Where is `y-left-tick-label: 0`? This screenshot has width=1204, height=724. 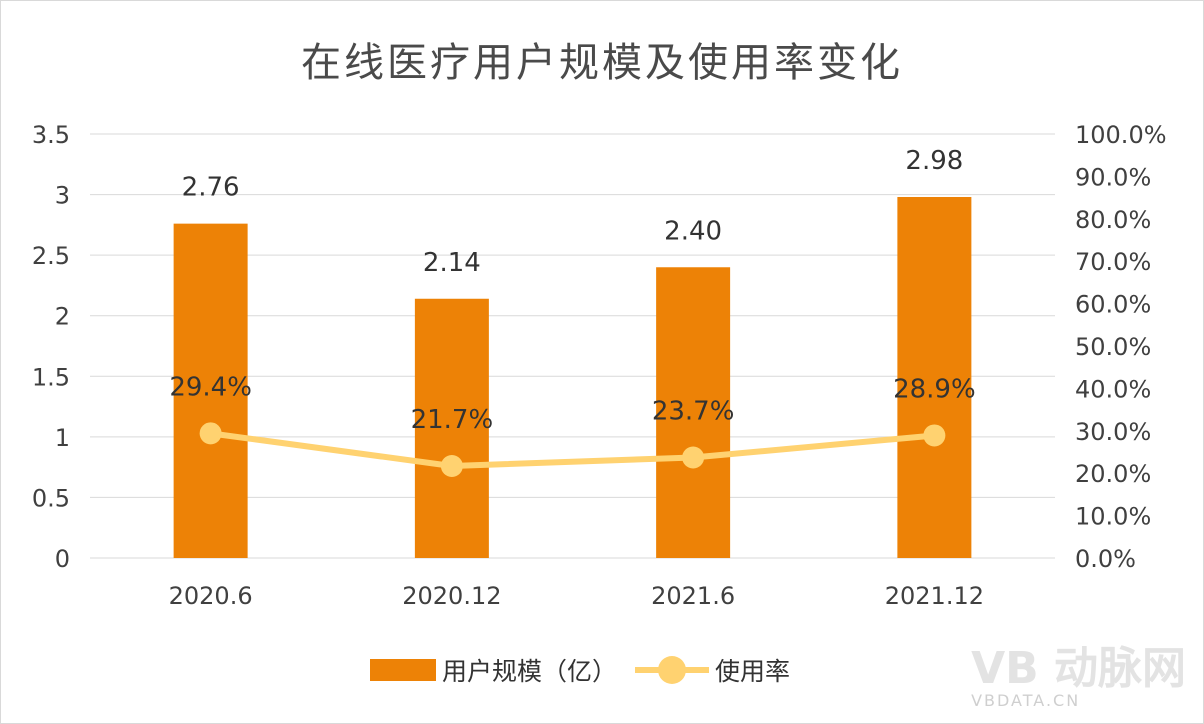 y-left-tick-label: 0 is located at coordinates (62, 559).